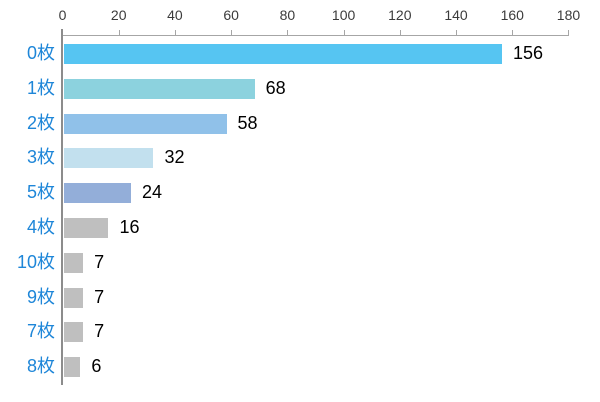 This screenshot has height=402, width=600. What do you see at coordinates (568, 15) in the screenshot?
I see `x-axis-tick-label: 180` at bounding box center [568, 15].